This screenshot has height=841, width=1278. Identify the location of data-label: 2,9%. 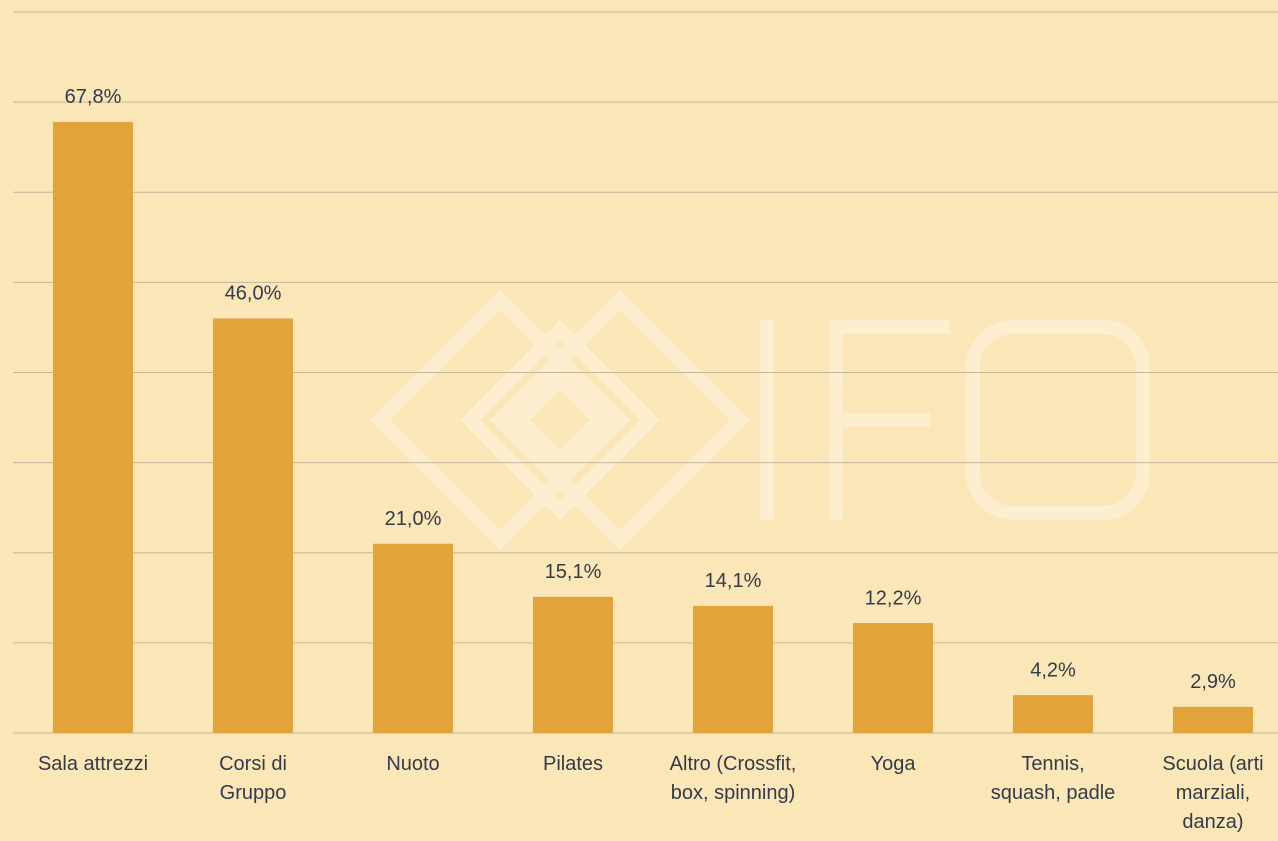
(1213, 682).